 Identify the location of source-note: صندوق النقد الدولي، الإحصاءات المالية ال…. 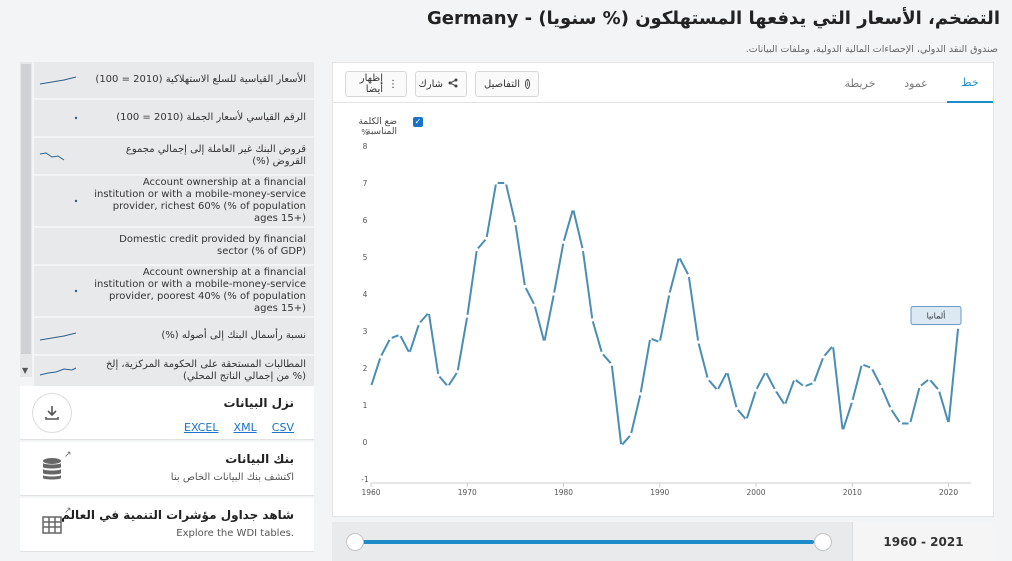
(871, 49).